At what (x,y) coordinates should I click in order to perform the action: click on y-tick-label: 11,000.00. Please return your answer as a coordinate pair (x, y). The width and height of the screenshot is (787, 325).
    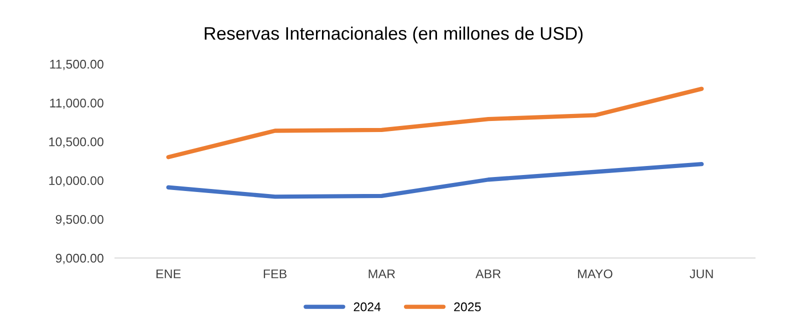
    Looking at the image, I should click on (77, 103).